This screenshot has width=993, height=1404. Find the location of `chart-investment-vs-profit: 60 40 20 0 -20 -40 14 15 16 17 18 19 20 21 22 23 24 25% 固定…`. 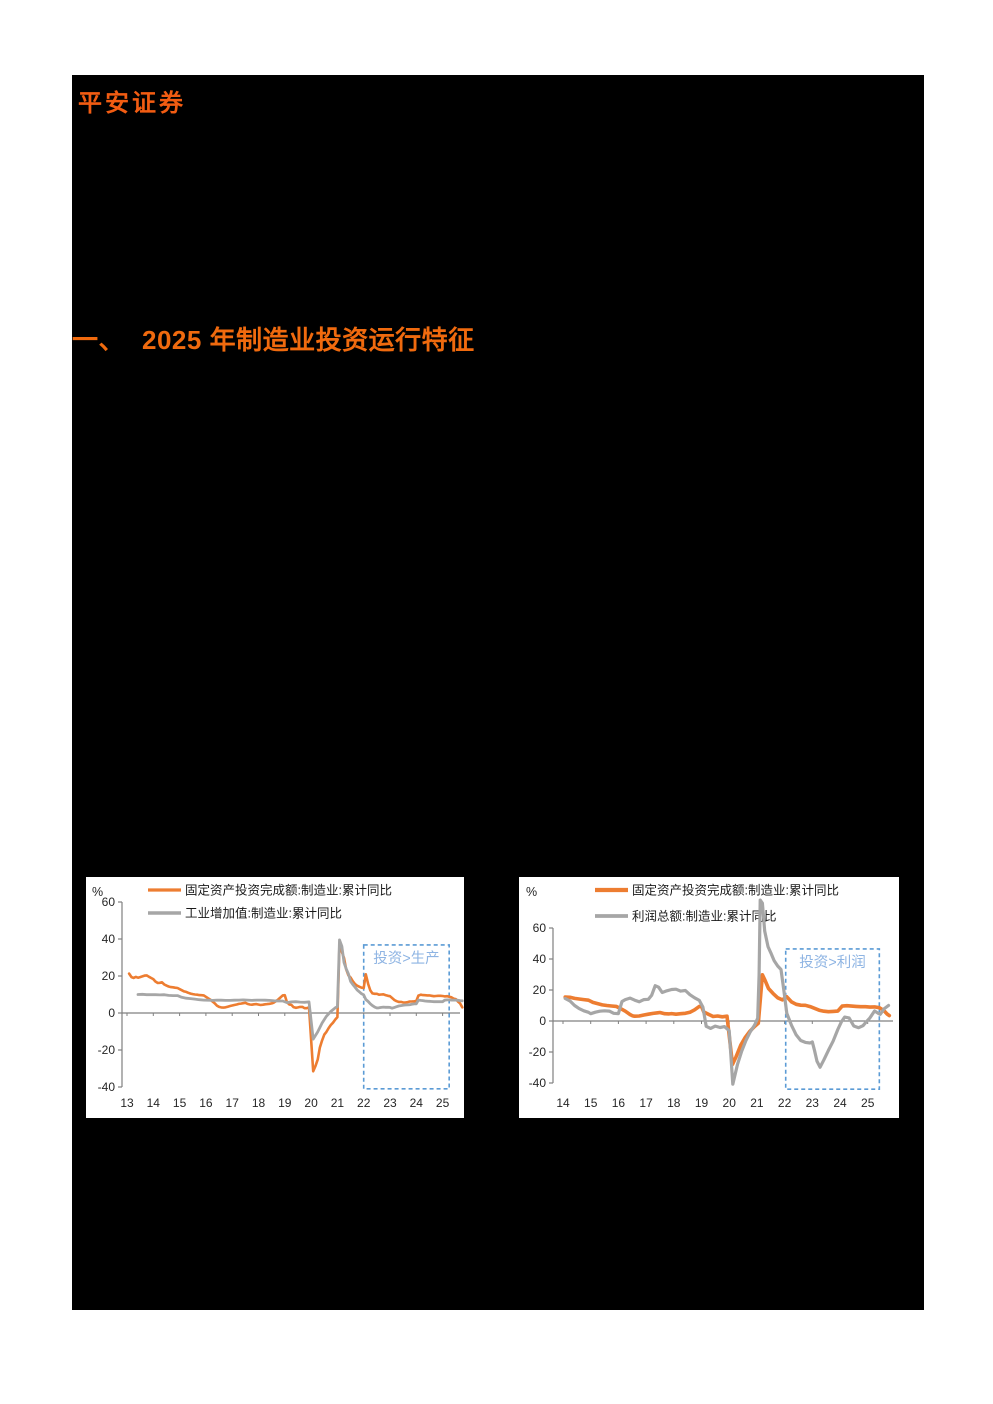

chart-investment-vs-profit: 60 40 20 0 -20 -40 14 15 16 17 18 19 20 21 22 23 24 25% 固定… is located at coordinates (709, 997).